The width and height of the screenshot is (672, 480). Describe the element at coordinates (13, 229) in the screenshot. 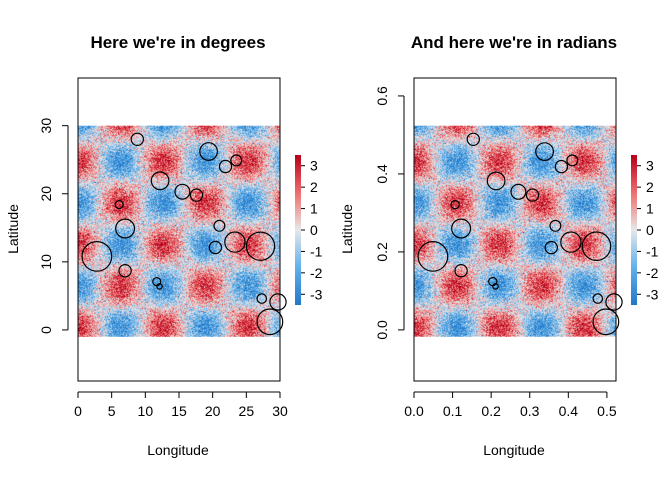

I see `y-axis-label-1: Latitude` at that location.